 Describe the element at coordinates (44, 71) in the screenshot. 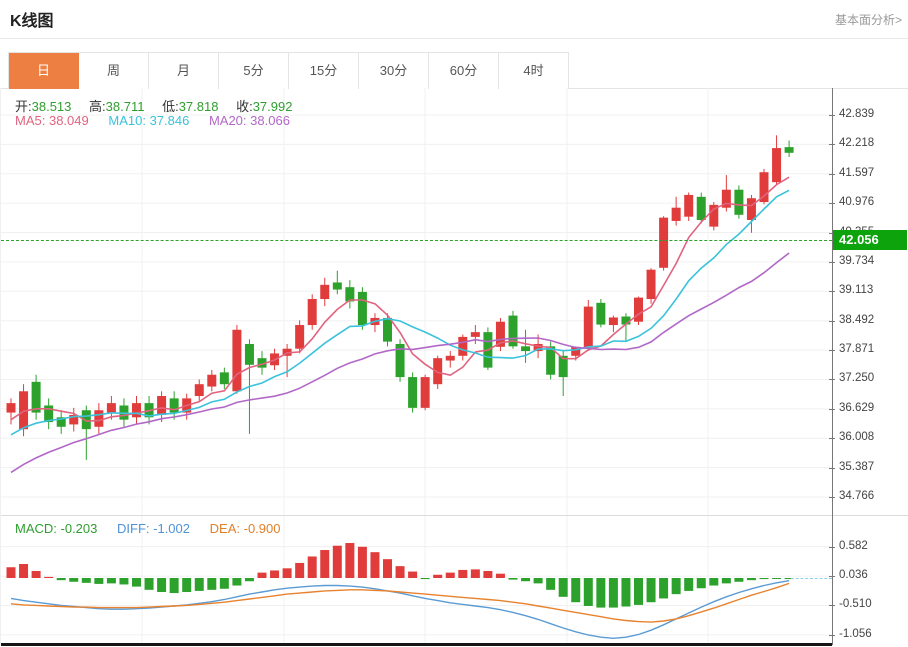

I see `tab-日: 日` at that location.